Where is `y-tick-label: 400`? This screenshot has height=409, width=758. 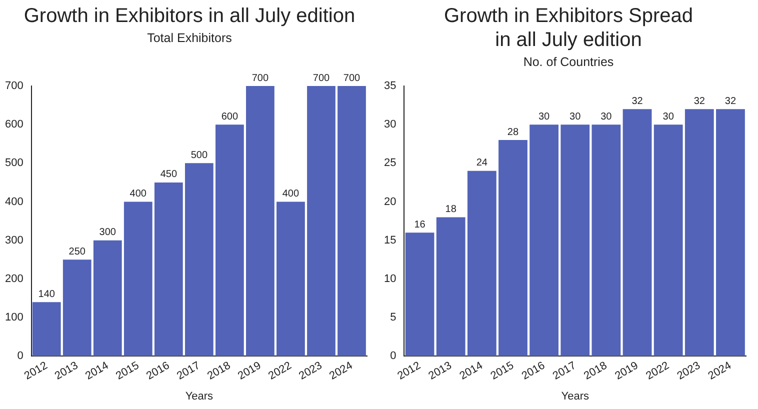 y-tick-label: 400 is located at coordinates (14, 202).